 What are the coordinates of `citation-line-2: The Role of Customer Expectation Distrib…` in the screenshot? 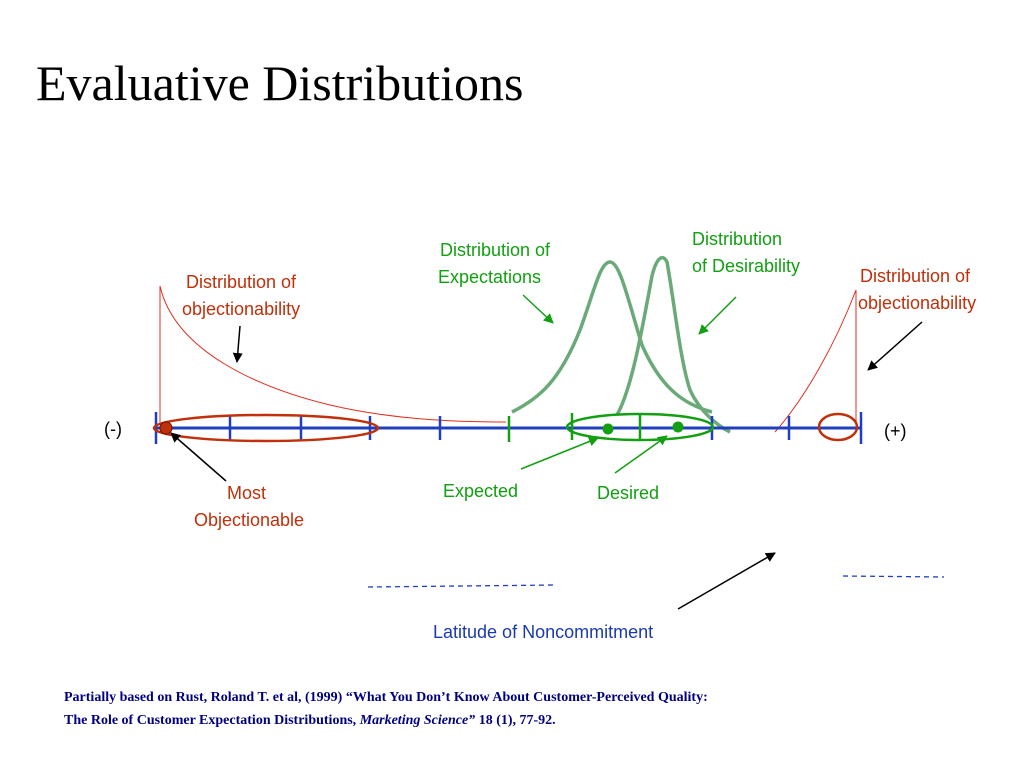 It's located at (386, 720).